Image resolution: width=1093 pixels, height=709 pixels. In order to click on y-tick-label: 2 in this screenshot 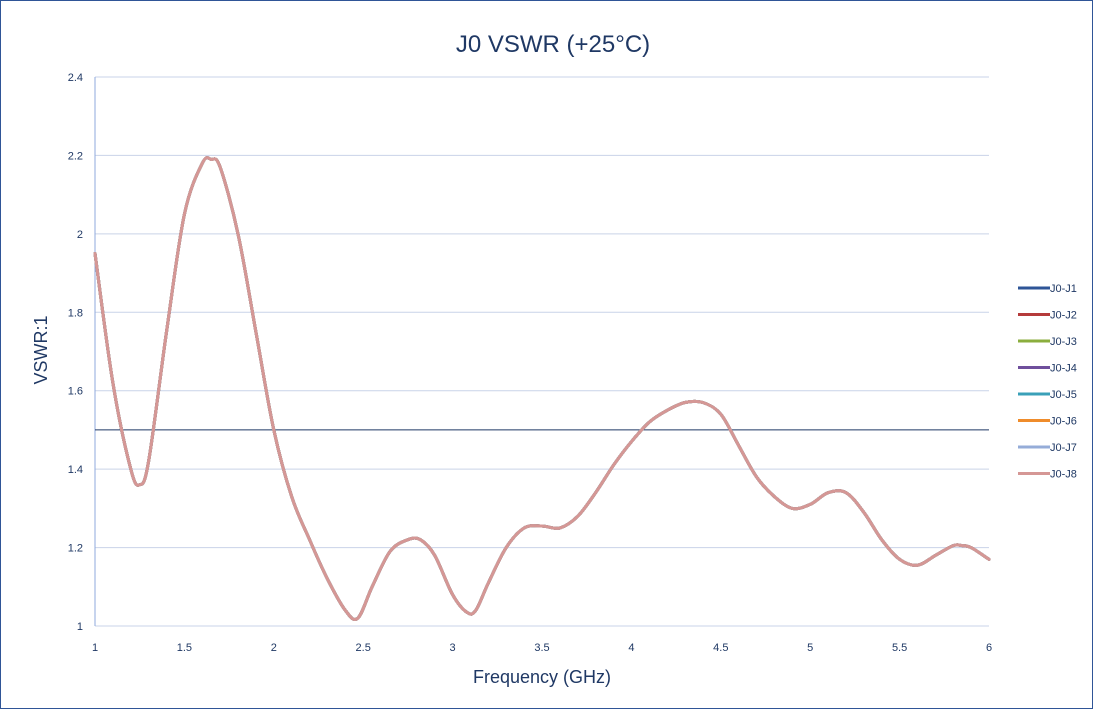, I will do `click(80, 235)`.